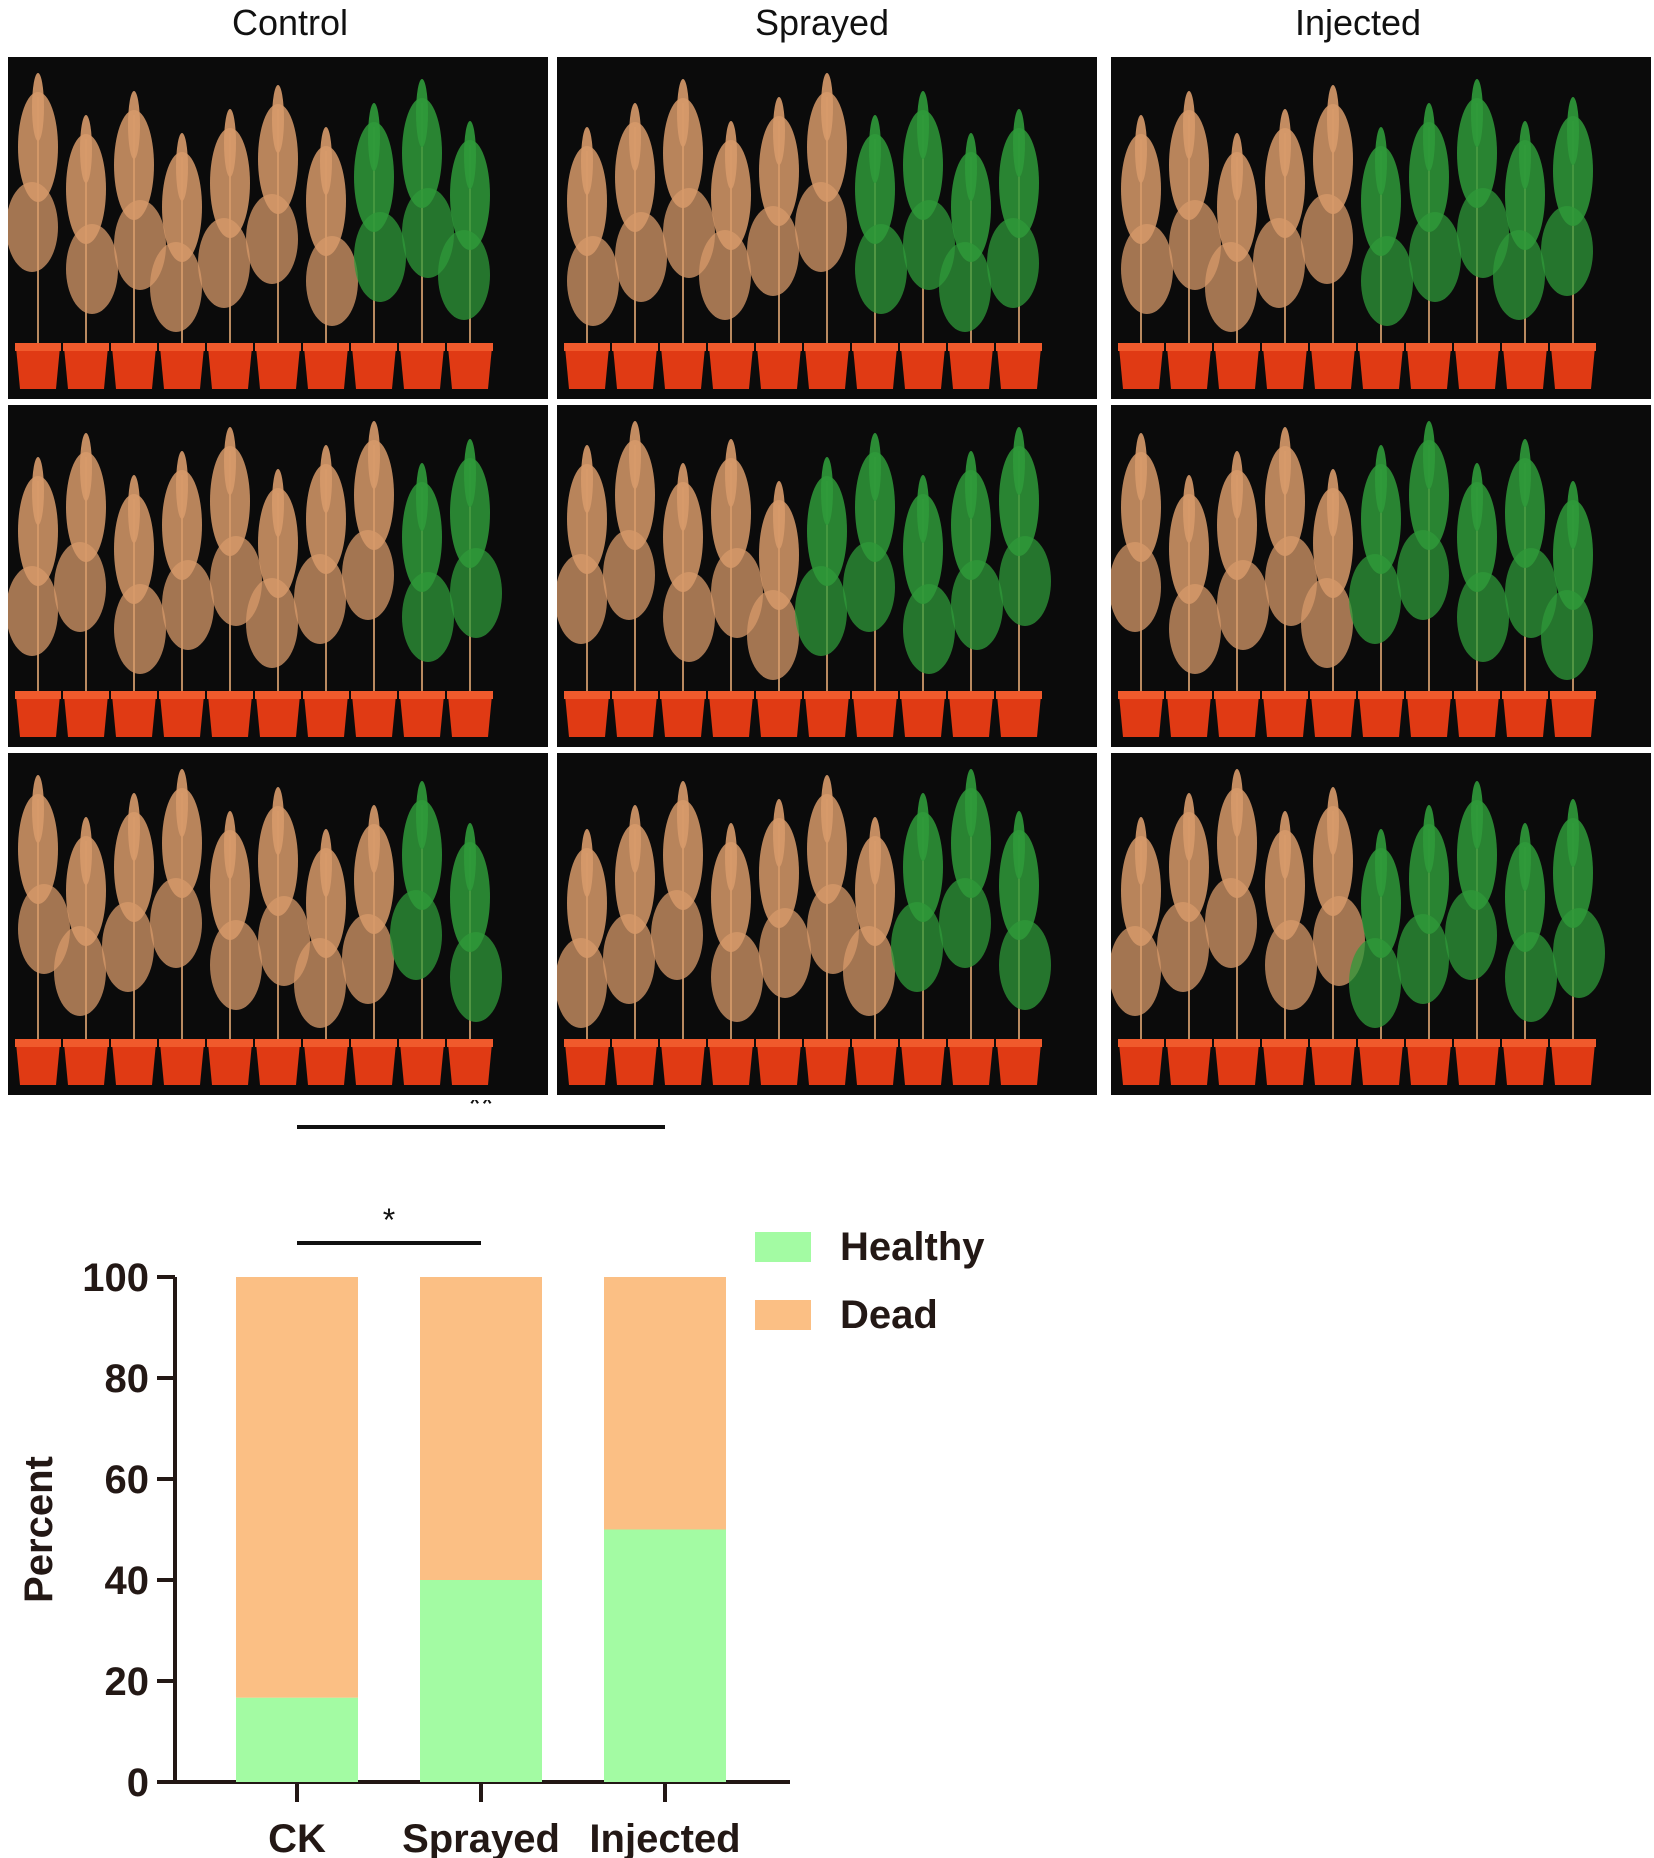 Image resolution: width=1654 pixels, height=1858 pixels. I want to click on significance-label: *, so click(389, 1220).